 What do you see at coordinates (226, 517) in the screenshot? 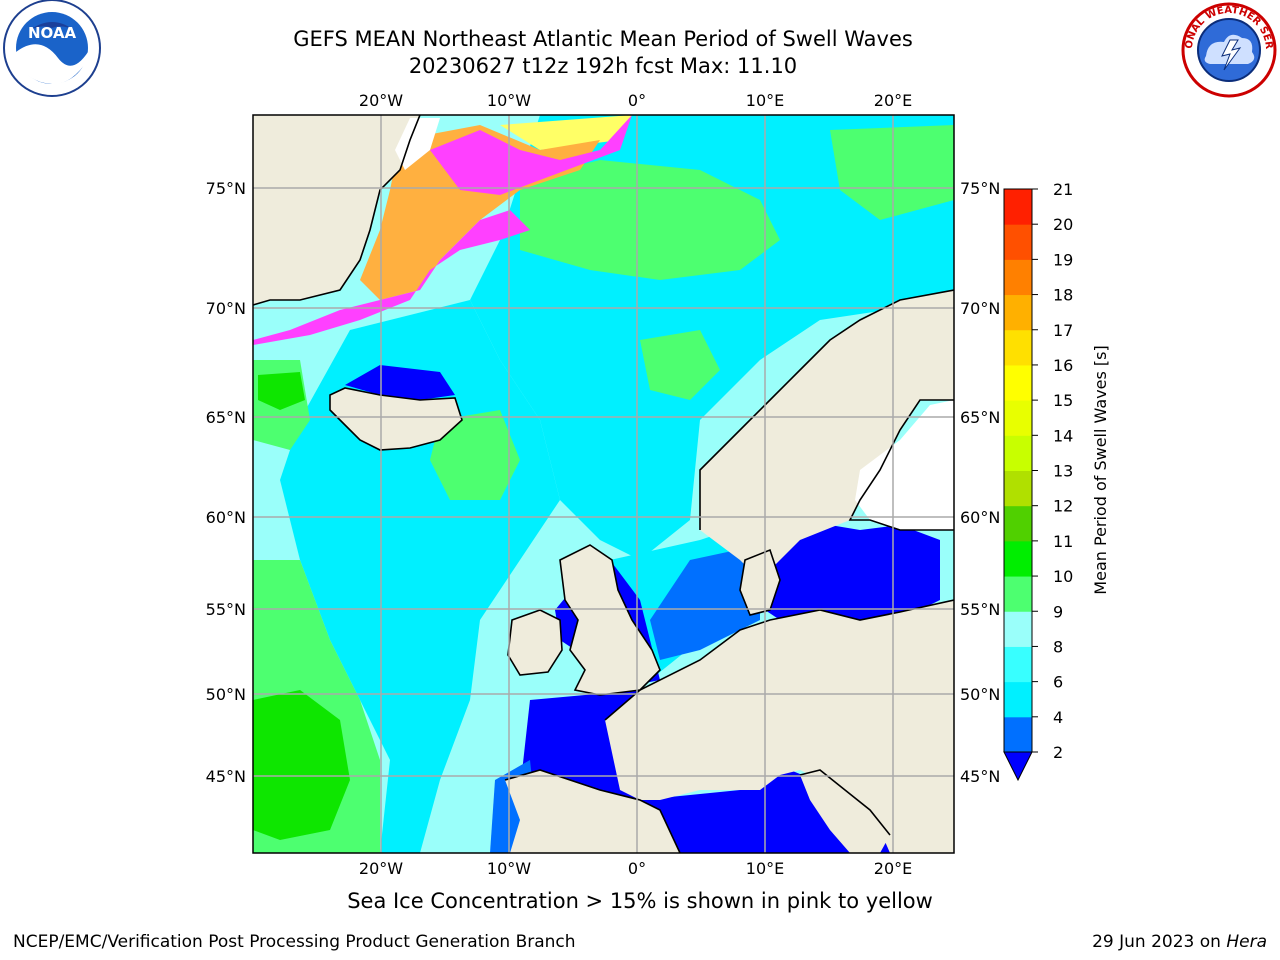
I see `lat-label-left: 60°N` at bounding box center [226, 517].